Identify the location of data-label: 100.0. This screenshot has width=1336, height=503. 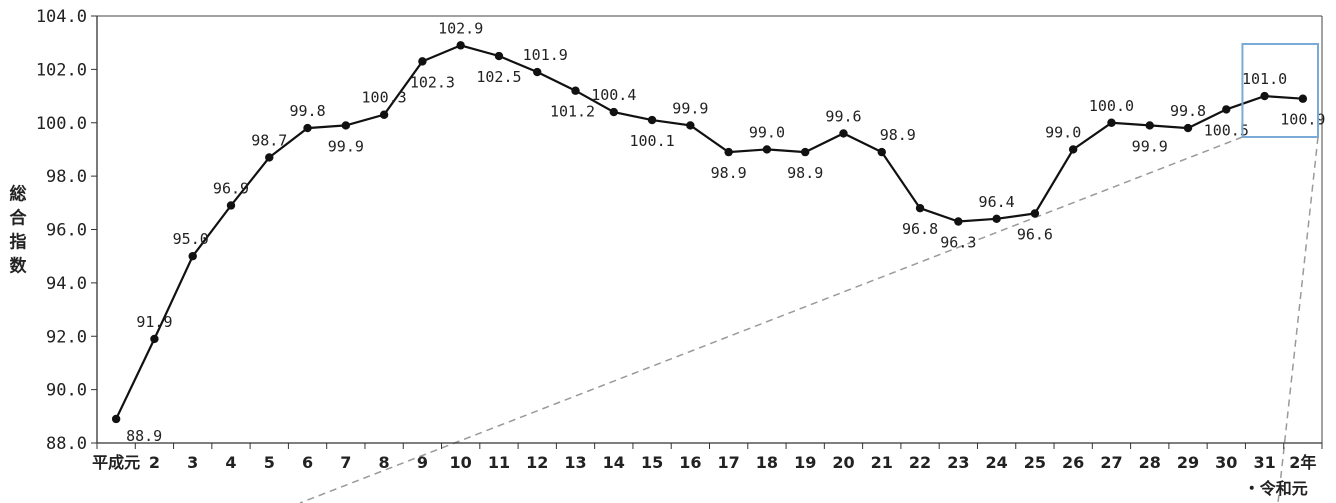
(1111, 106).